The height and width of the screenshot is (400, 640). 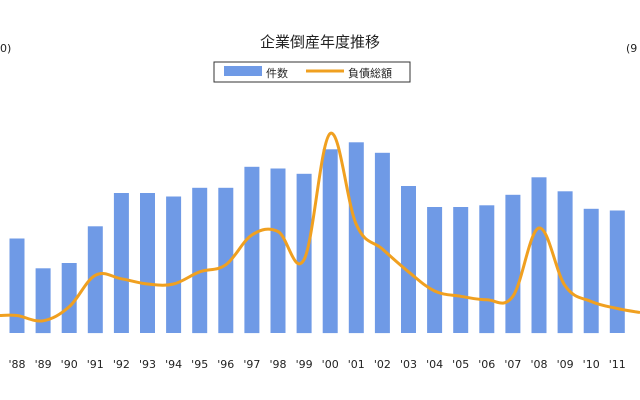 I want to click on right-axis-fragment: (9, so click(x=631, y=48).